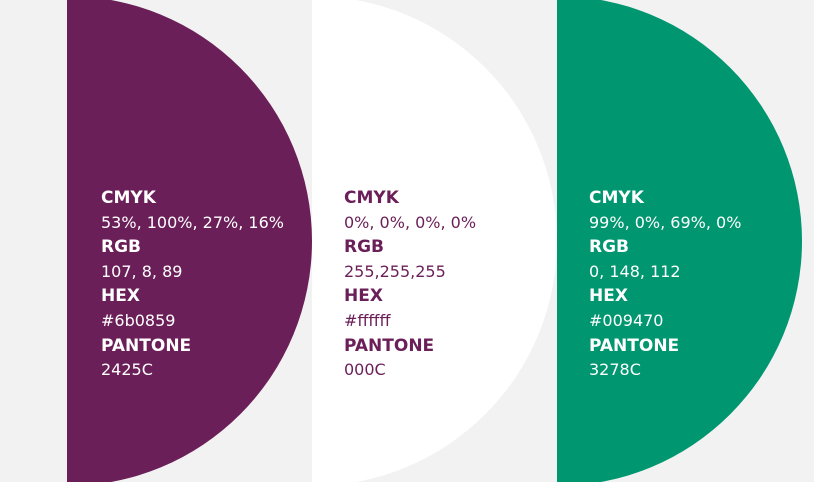 The width and height of the screenshot is (814, 482). What do you see at coordinates (665, 222) in the screenshot?
I see `cmyk-value: 99%, 0%, 69%, 0%` at bounding box center [665, 222].